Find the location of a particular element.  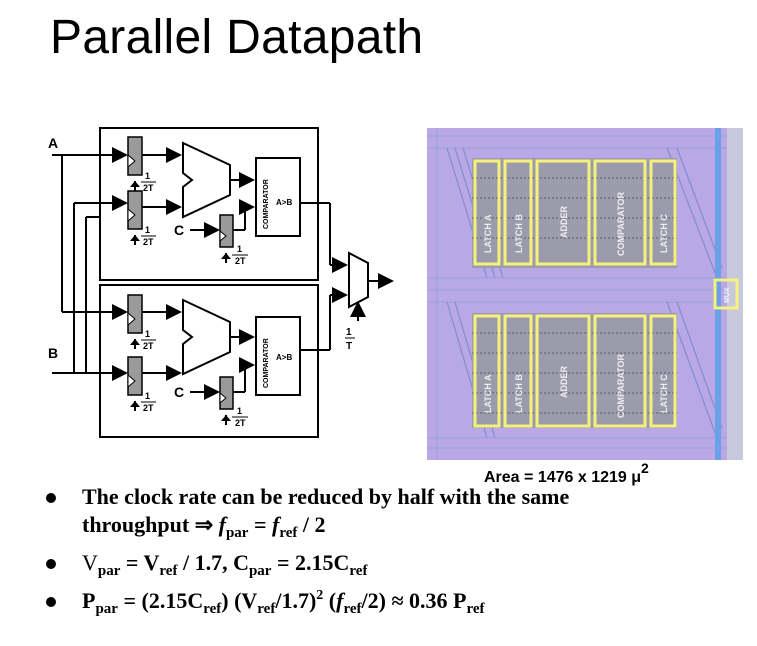

comparator-upper is located at coordinates (278, 197).